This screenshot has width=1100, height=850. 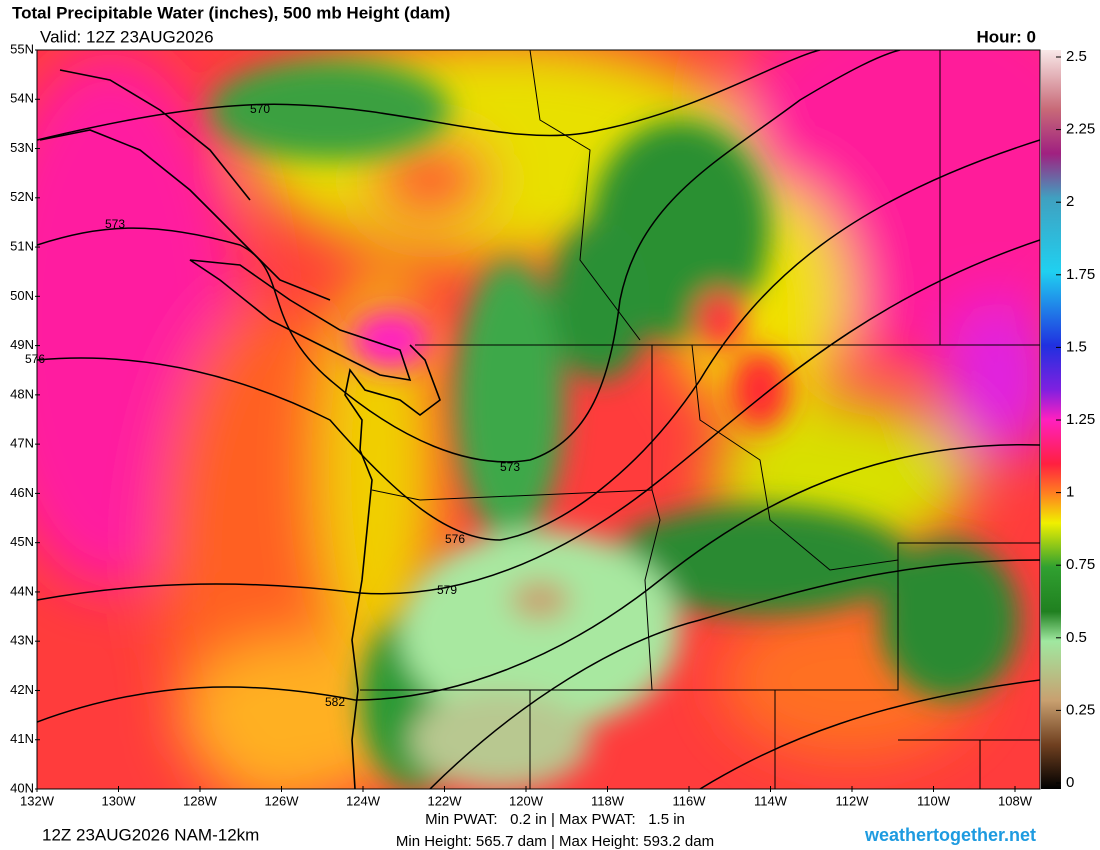 I want to click on lat-label: 48N, so click(x=22, y=393).